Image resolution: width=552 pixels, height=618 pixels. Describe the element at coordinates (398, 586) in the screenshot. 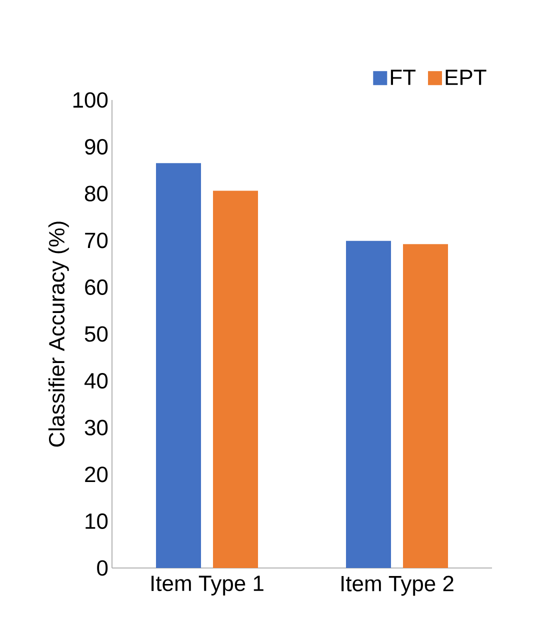

I see `x-tick-label: Item Type 2` at that location.